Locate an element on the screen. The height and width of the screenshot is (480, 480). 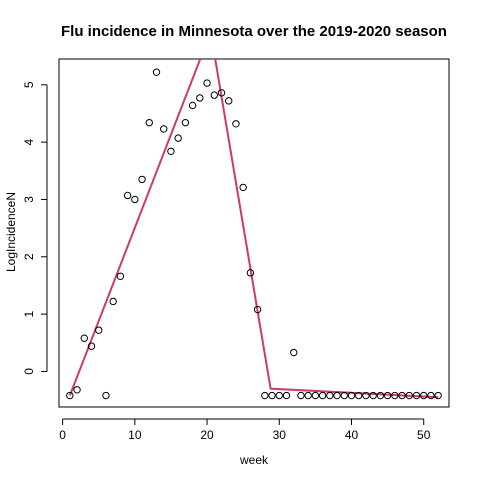
y-tick-label: 0 is located at coordinates (29, 371).